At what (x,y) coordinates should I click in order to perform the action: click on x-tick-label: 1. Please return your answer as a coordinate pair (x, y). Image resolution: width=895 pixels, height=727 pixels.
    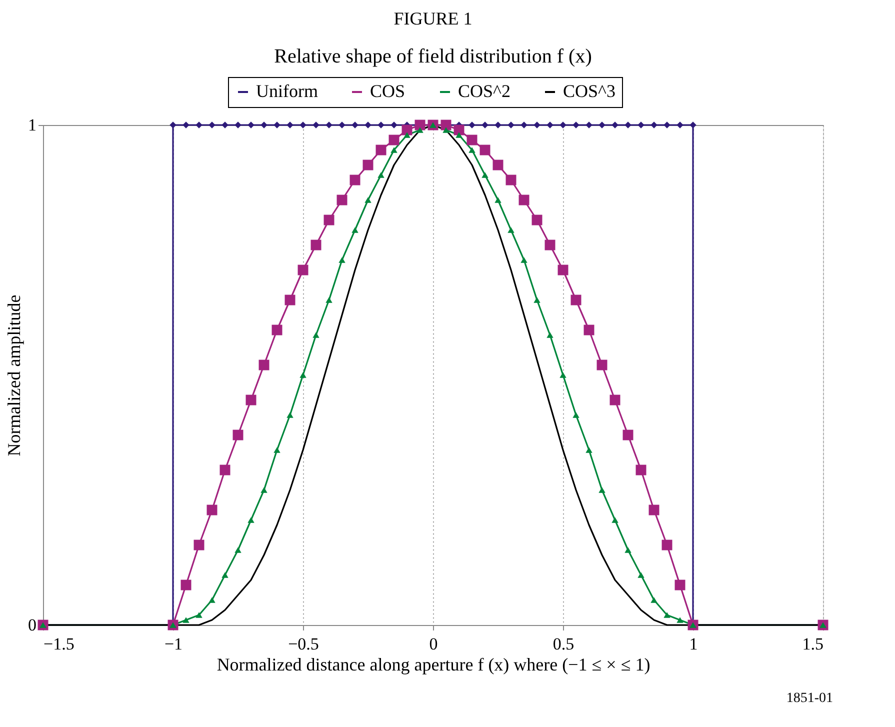
    Looking at the image, I should click on (693, 644).